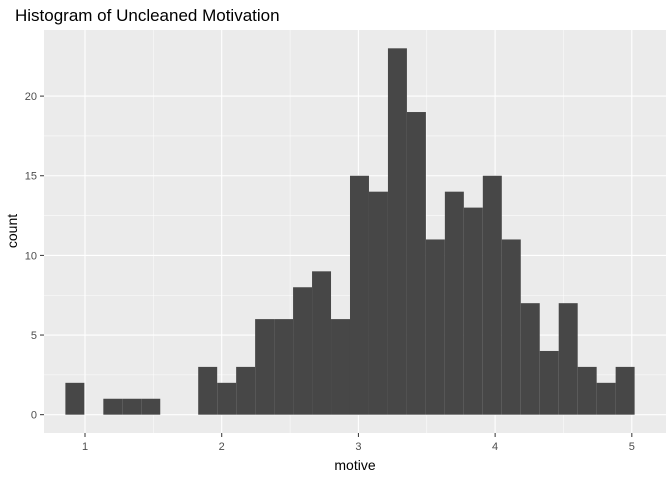 Image resolution: width=672 pixels, height=485 pixels. I want to click on x-tick-label: 5, so click(632, 447).